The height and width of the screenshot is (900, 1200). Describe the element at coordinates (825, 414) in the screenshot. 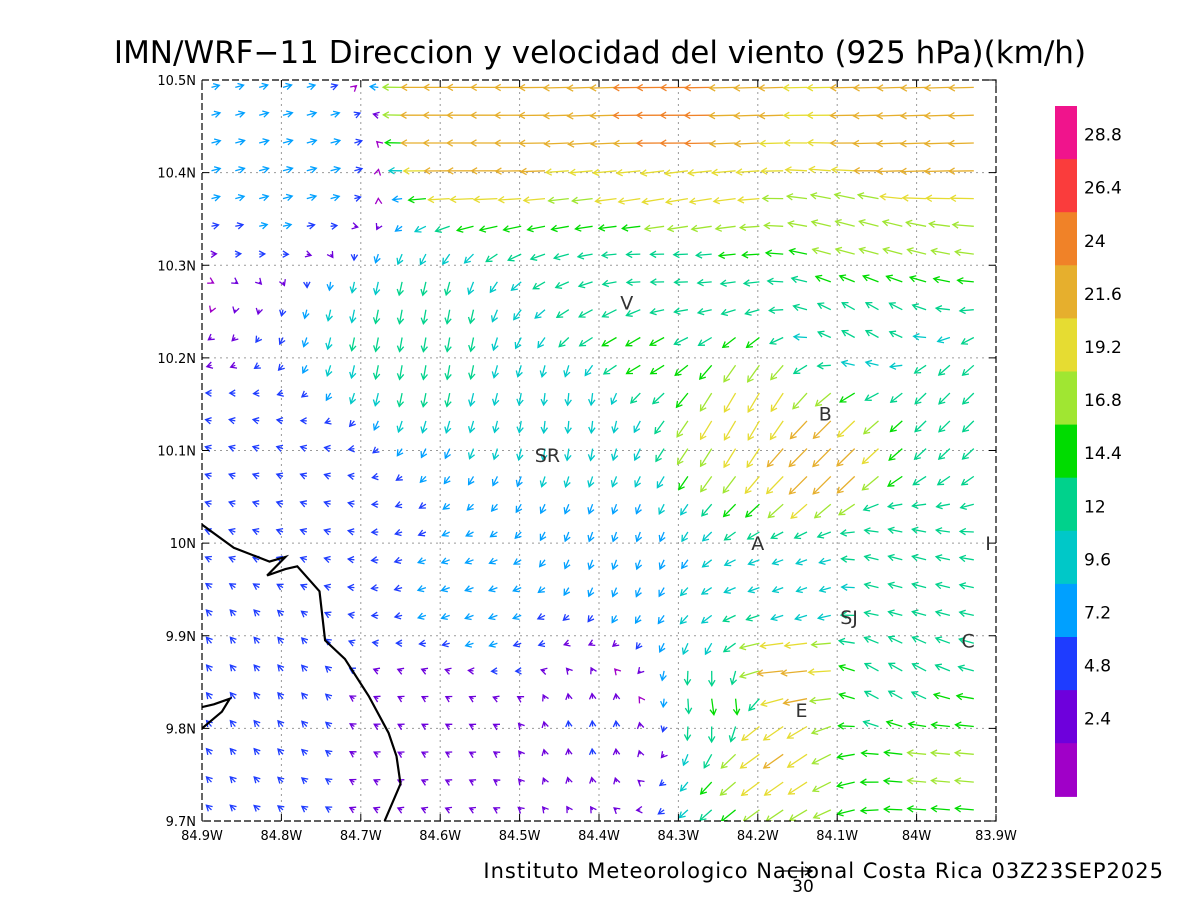

I see `place-label: B` at that location.